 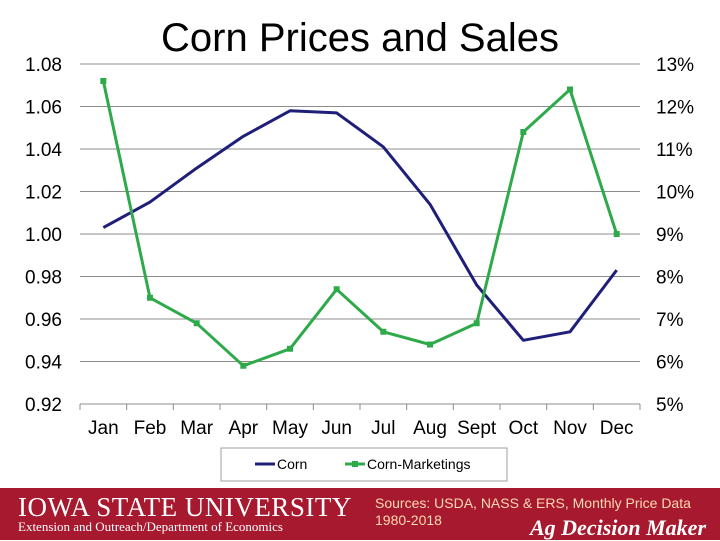 I want to click on legend-label-corn: Corn, so click(x=292, y=464).